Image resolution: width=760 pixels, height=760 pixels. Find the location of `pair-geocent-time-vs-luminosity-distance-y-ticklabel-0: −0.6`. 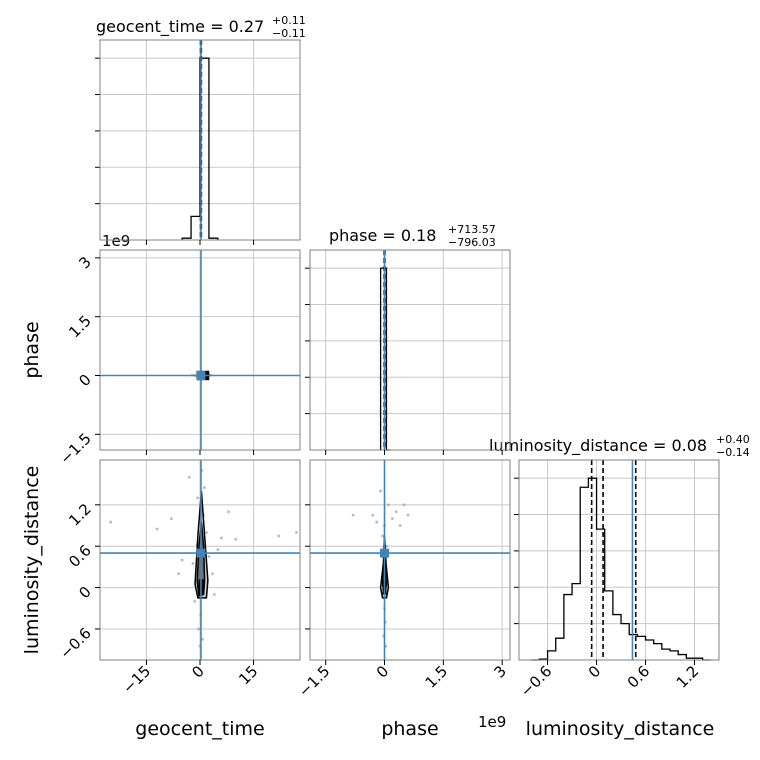

pair-geocent-time-vs-luminosity-distance-y-ticklabel-0: −0.6 is located at coordinates (75, 643).